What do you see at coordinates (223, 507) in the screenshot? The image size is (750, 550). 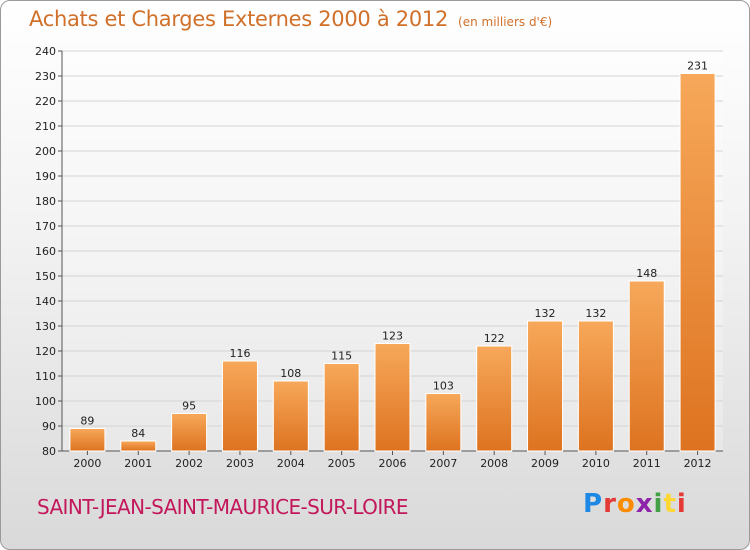 I see `commune-name: SAINT-JEAN-SAINT-MAURICE-SUR-LOIRE` at bounding box center [223, 507].